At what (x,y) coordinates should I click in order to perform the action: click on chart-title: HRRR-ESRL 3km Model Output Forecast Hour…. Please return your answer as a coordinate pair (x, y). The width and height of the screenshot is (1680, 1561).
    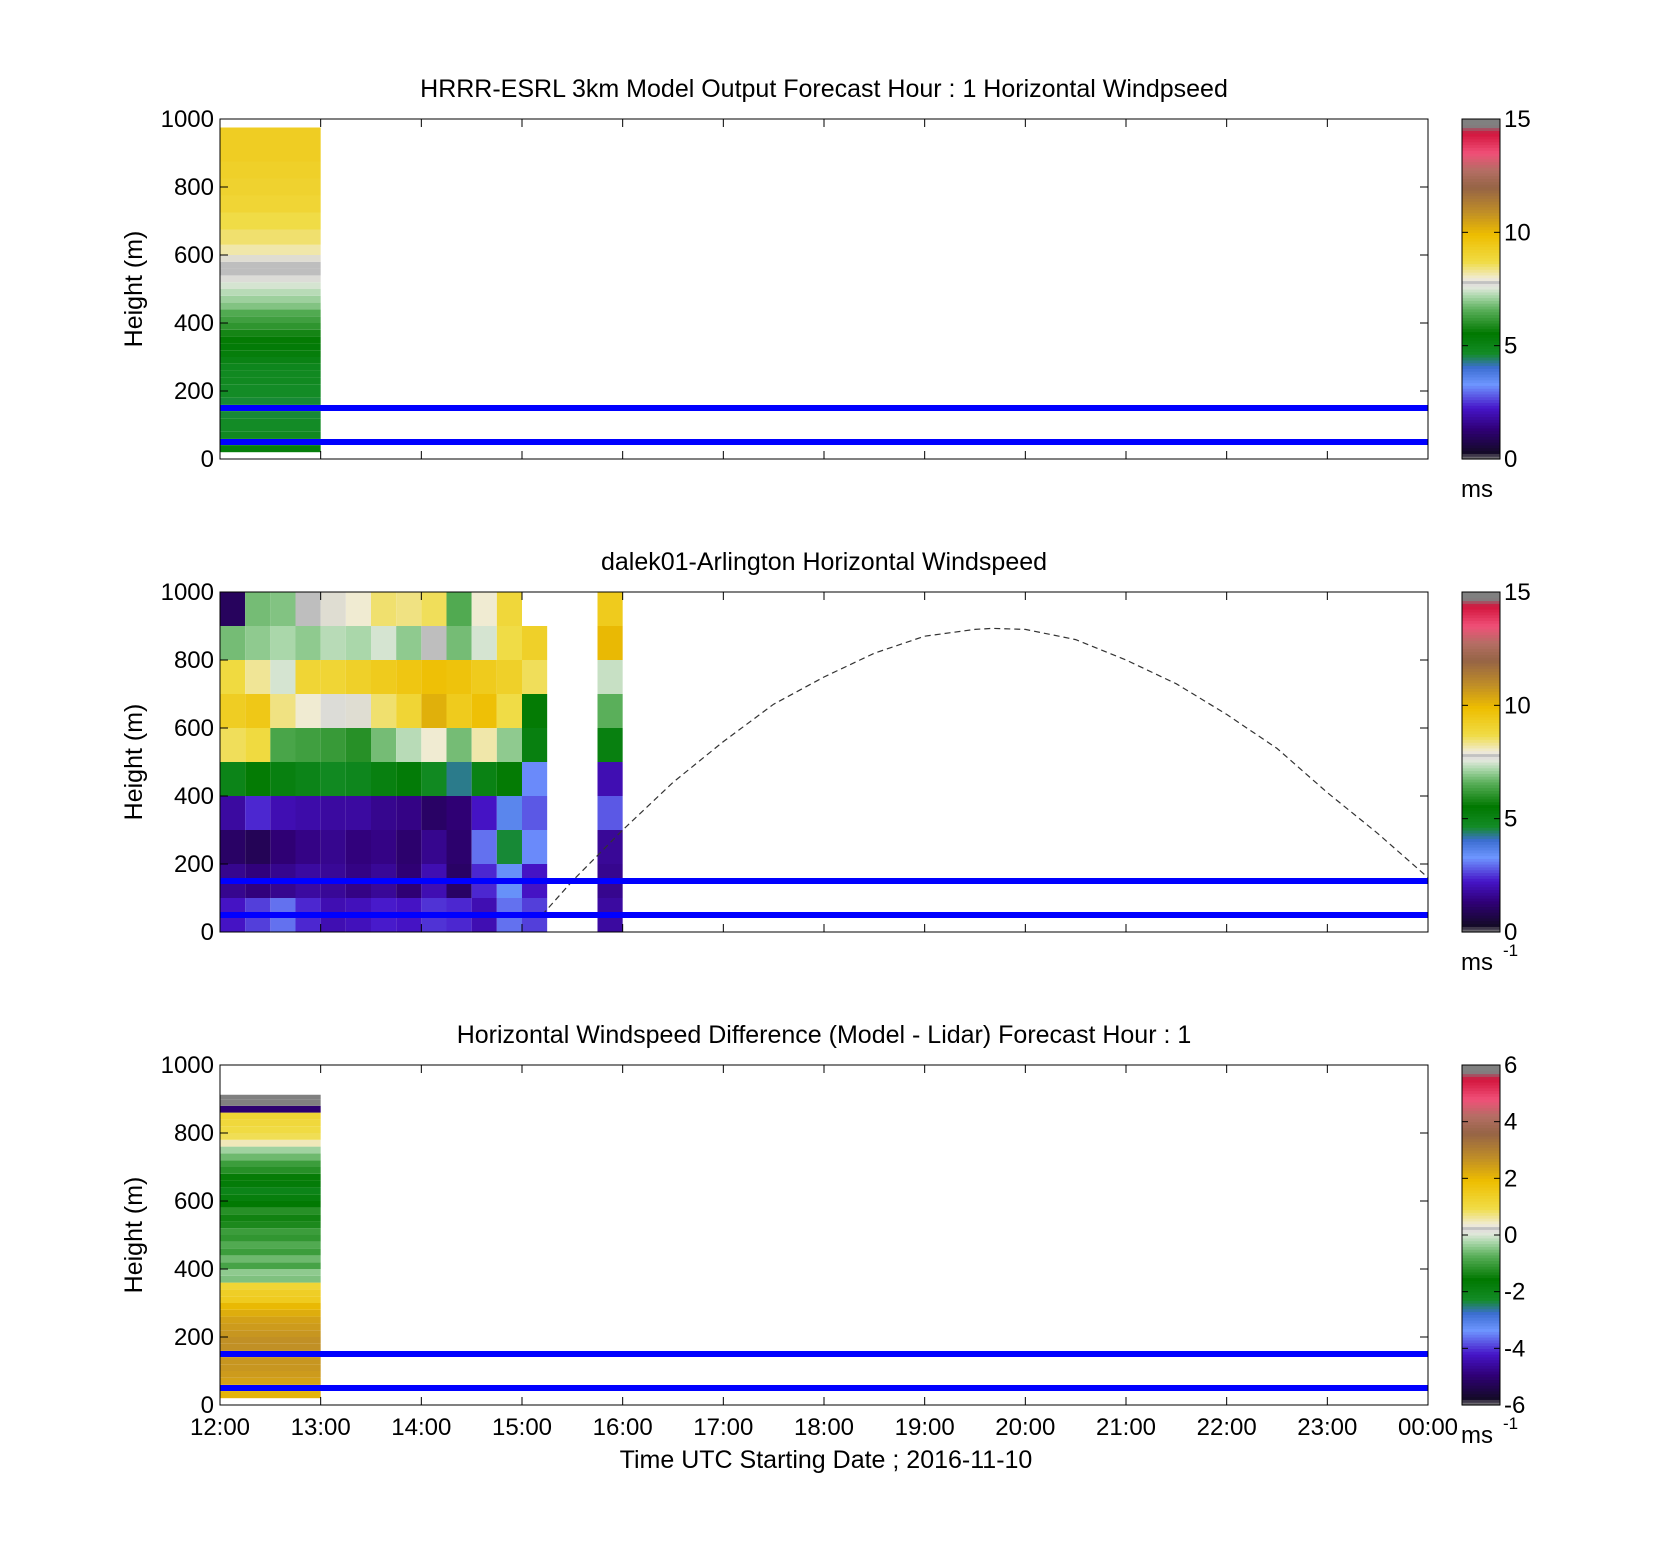
    Looking at the image, I should click on (824, 89).